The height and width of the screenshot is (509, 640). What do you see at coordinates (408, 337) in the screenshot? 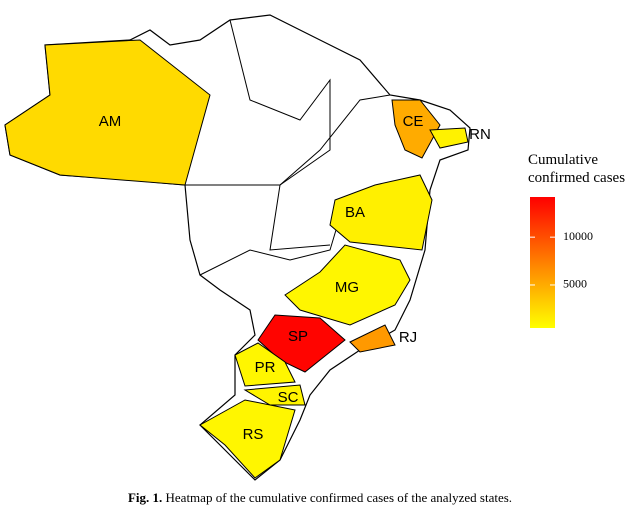
I see `state-label: RJ` at bounding box center [408, 337].